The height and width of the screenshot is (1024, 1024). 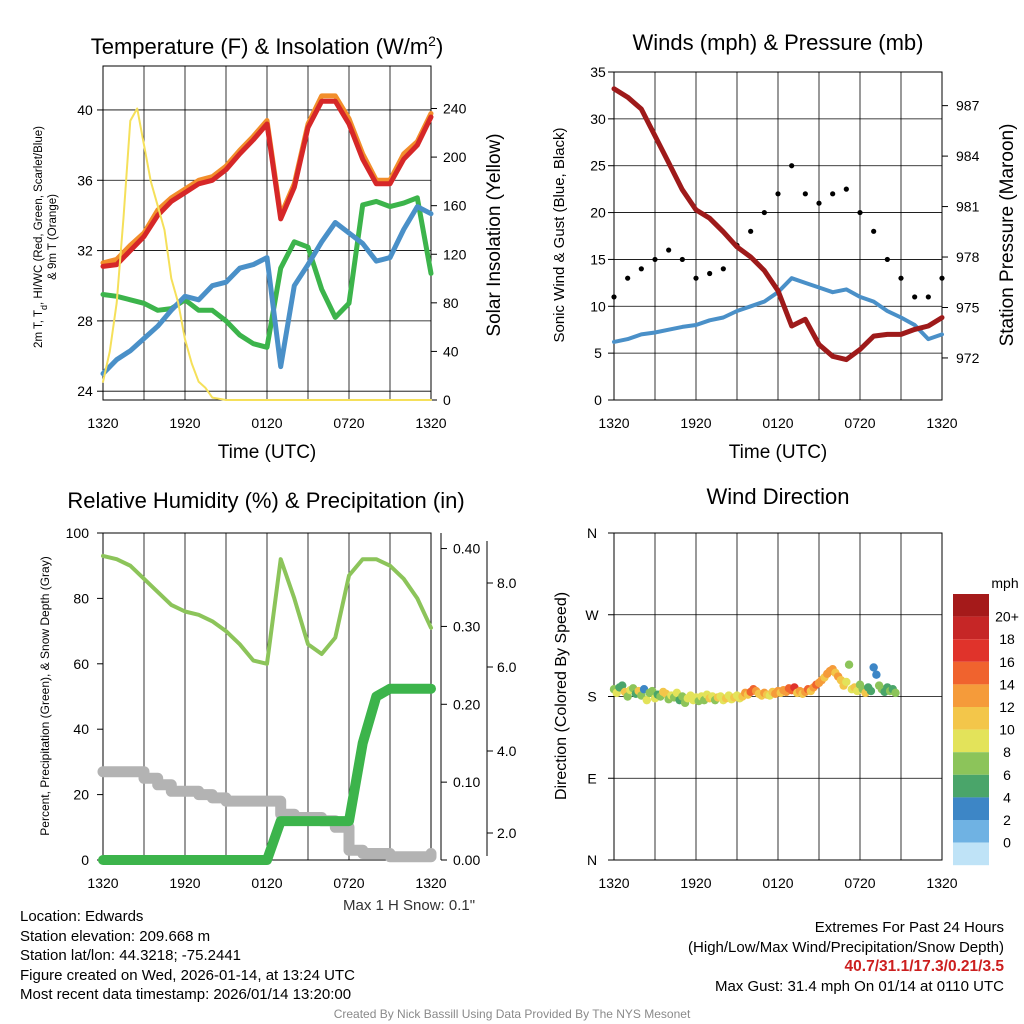 I want to click on temperature-y-tick-label: 36, so click(x=85, y=180).